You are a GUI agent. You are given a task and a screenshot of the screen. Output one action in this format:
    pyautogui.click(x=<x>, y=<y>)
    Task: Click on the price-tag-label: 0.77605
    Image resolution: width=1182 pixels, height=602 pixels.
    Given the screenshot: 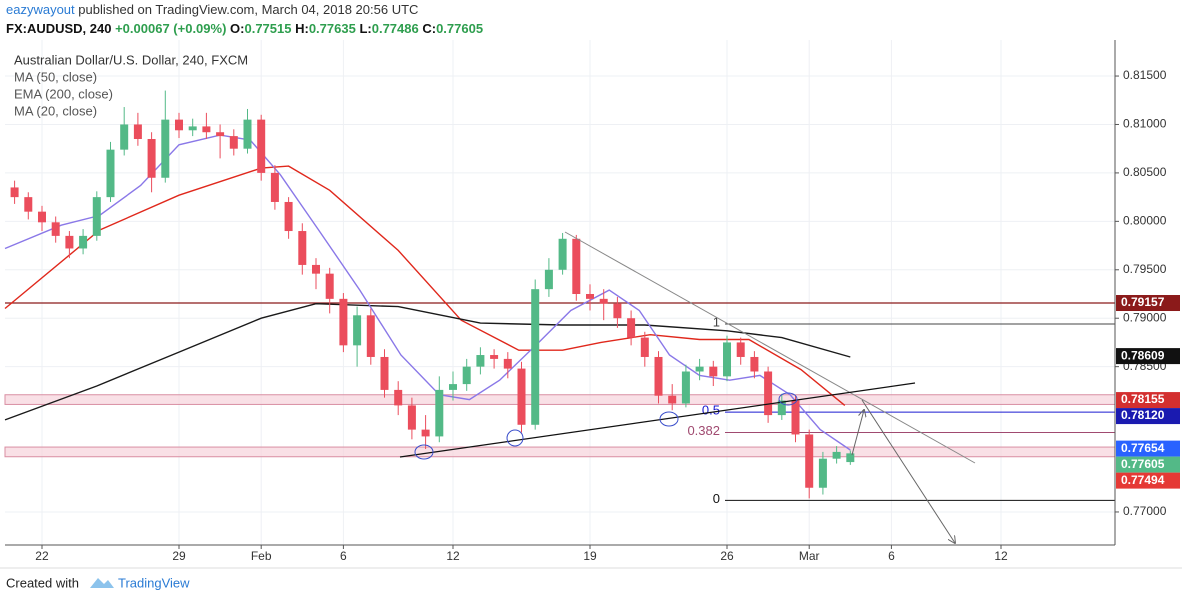 What is the action you would take?
    pyautogui.click(x=1143, y=464)
    